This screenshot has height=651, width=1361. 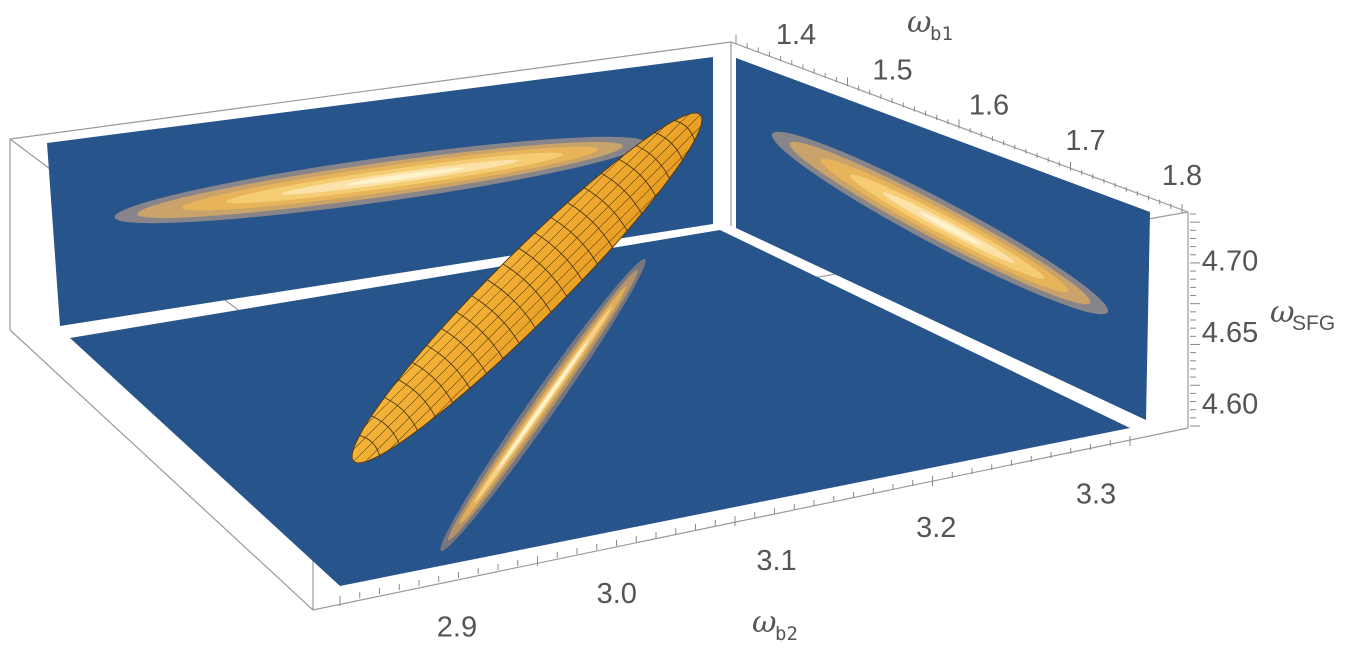 What do you see at coordinates (776, 561) in the screenshot?
I see `tick-label-omega_b2-2: 3.1` at bounding box center [776, 561].